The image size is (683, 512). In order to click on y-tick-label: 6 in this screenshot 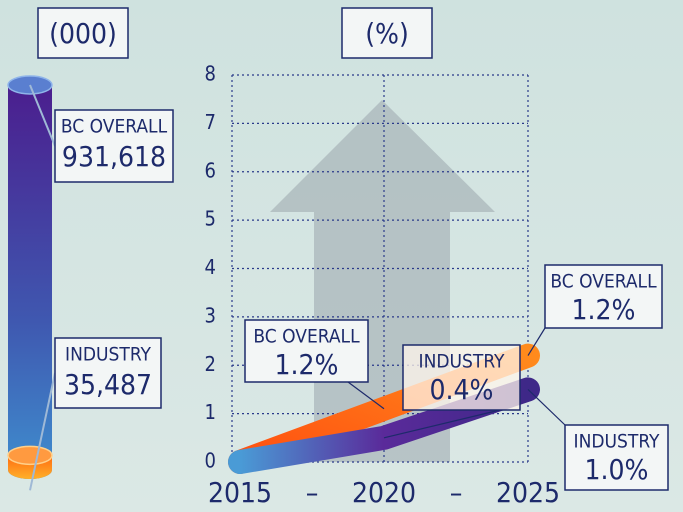, I will do `click(210, 170)`.